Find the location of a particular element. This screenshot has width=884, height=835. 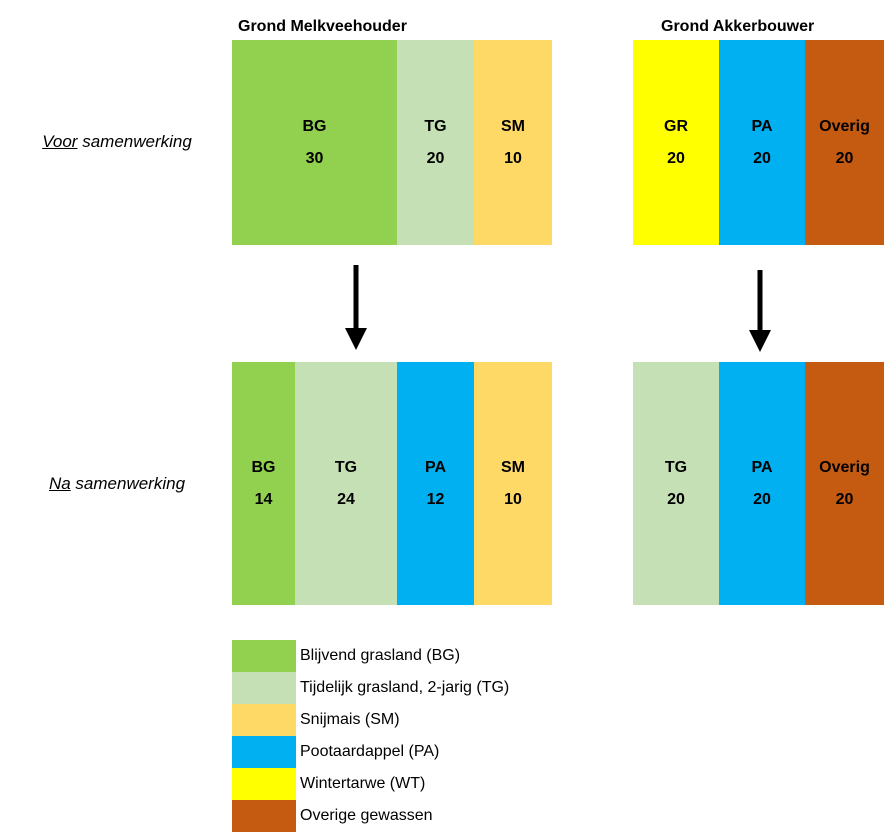

segment: GR 20 is located at coordinates (676, 142).